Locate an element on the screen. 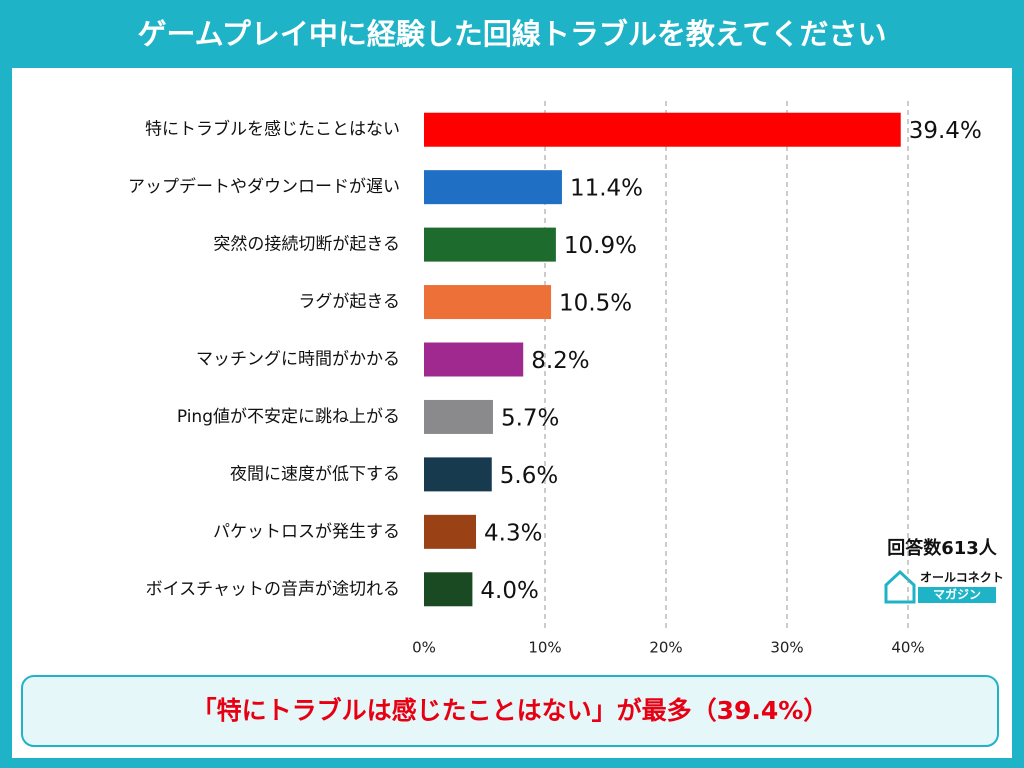 This screenshot has width=1024, height=768. y-tick-label: 突然の接続切断が起きる is located at coordinates (306, 245).